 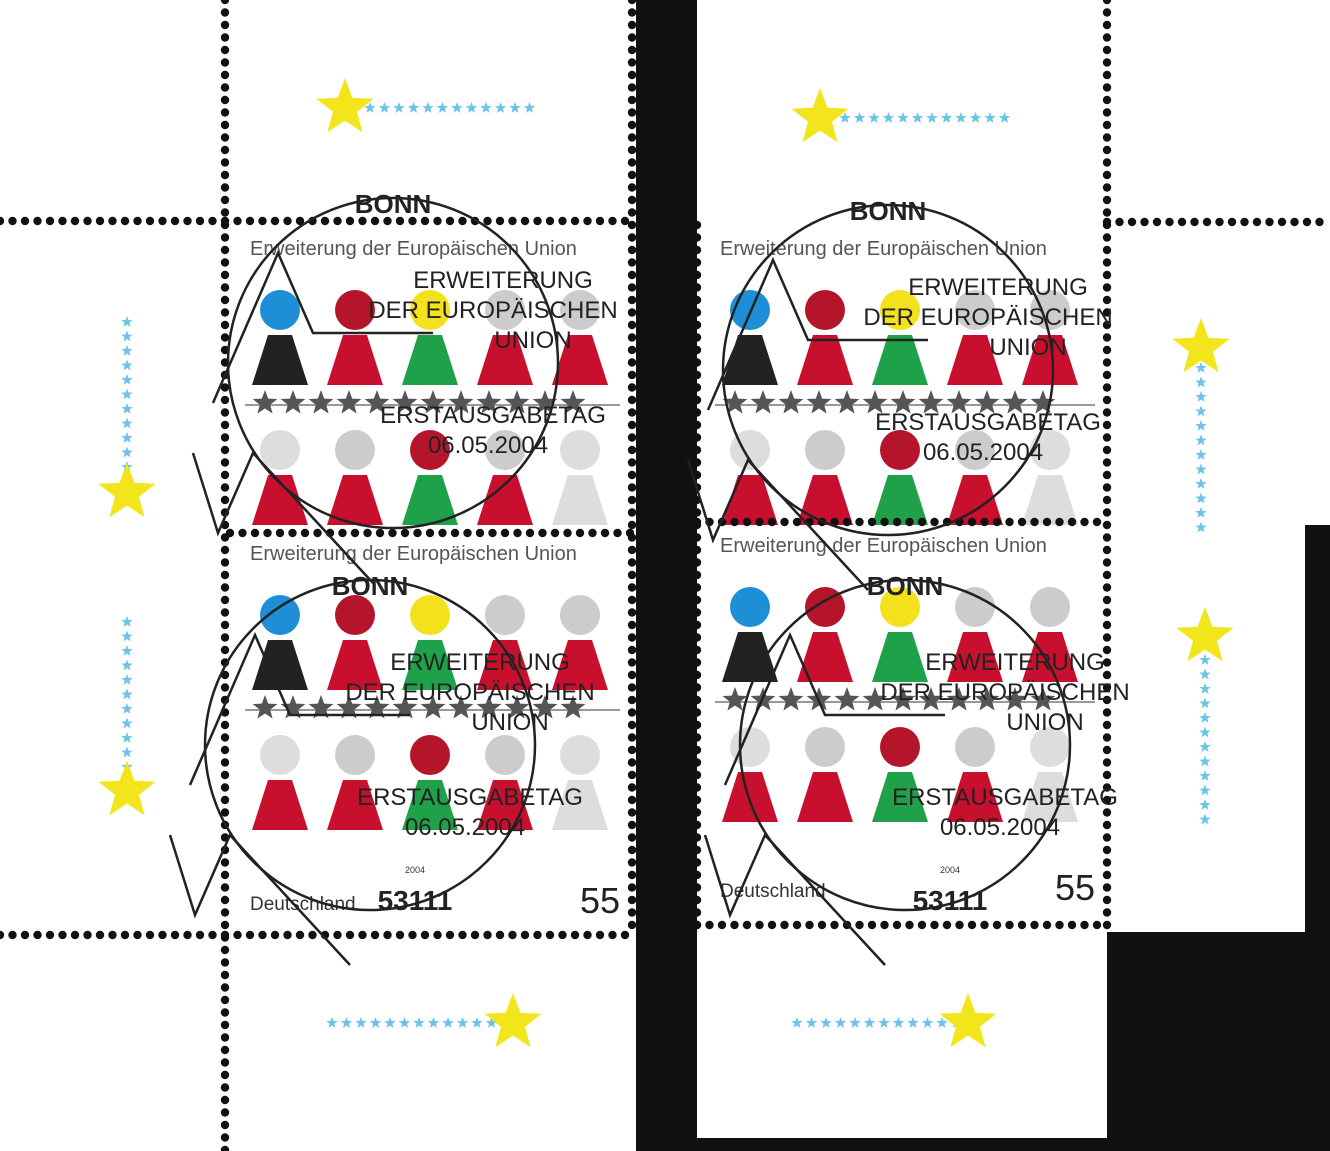 I want to click on postmark-text: DER EUROPÄISCHEN, so click(x=987, y=317).